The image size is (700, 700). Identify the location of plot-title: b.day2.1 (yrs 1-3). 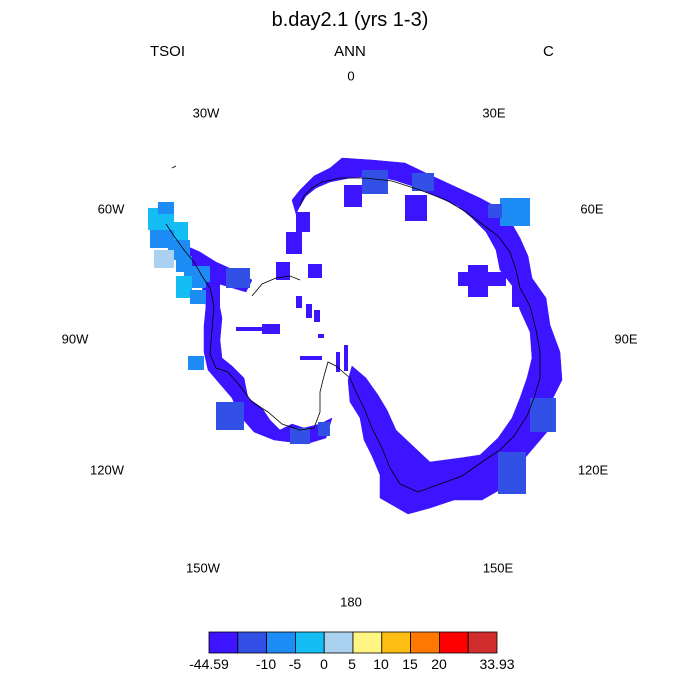
(350, 20).